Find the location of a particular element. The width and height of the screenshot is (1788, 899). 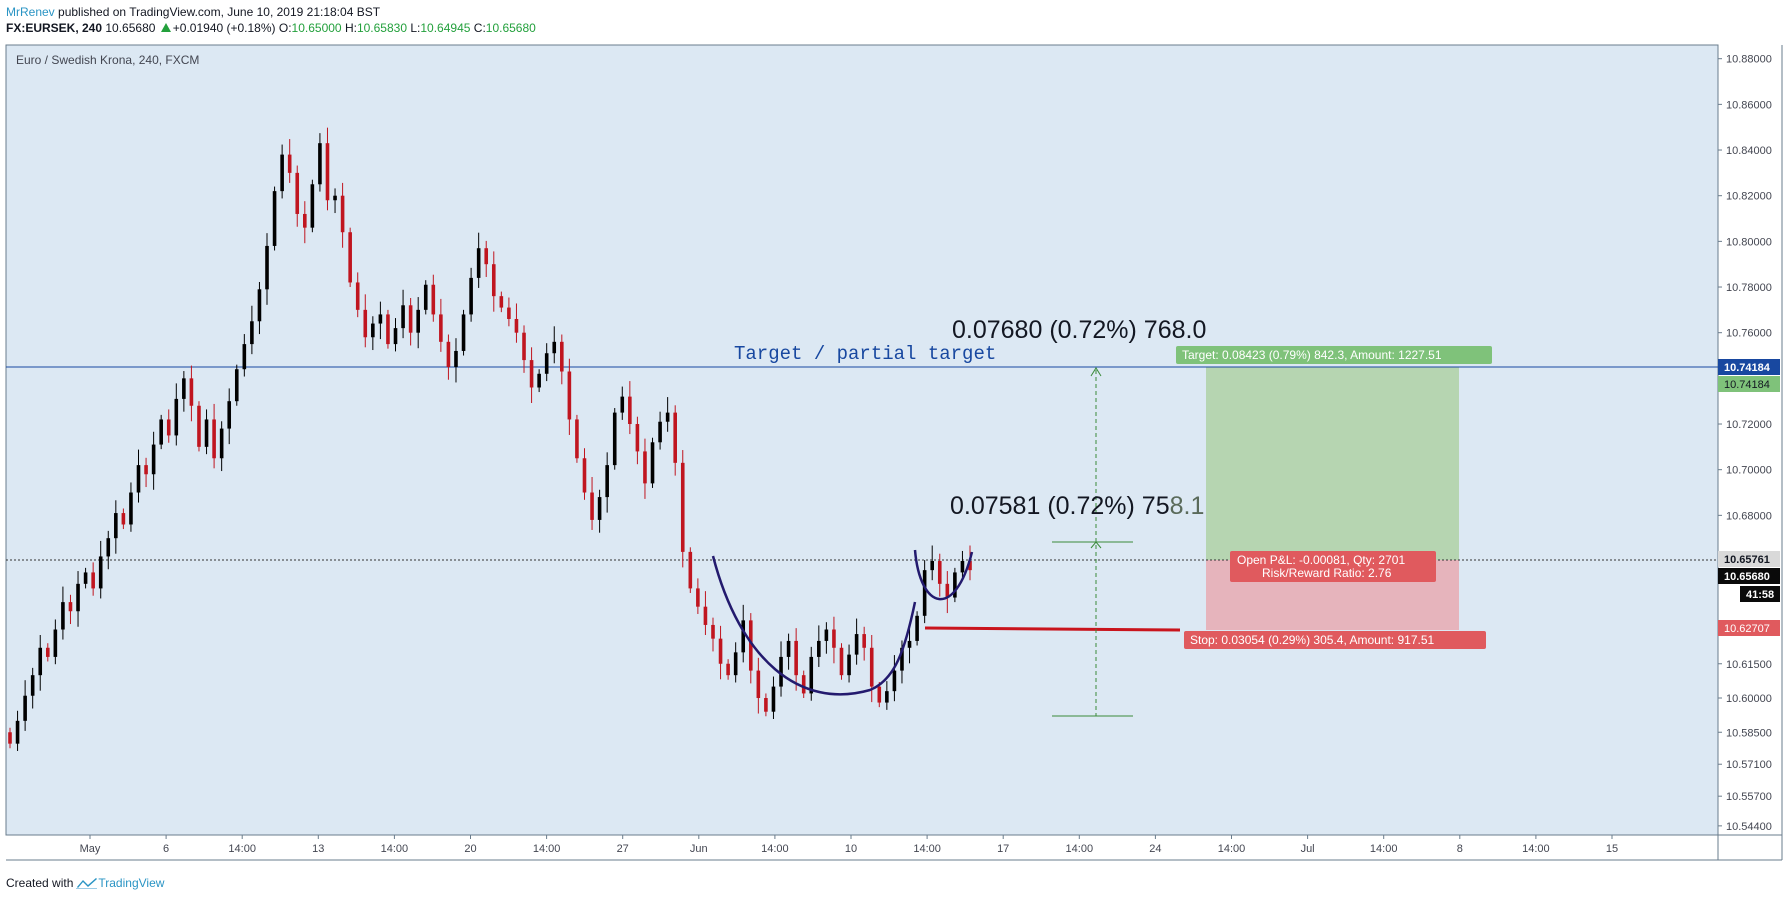

stop-level-price: 10.62707 is located at coordinates (1747, 629).